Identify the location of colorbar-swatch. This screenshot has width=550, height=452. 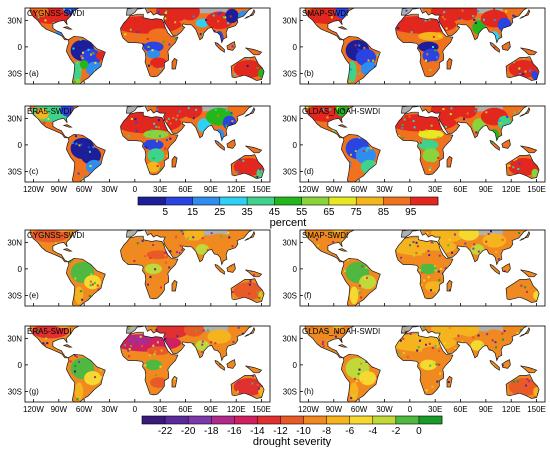
(407, 420).